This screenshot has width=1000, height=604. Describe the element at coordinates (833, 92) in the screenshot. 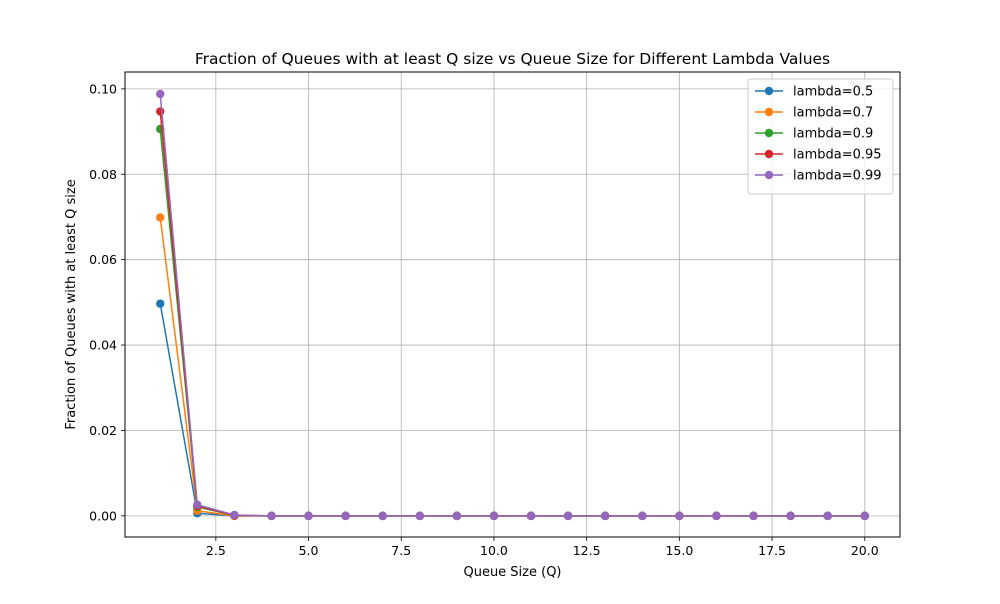

I see `legend-label: lambda=0.5` at that location.